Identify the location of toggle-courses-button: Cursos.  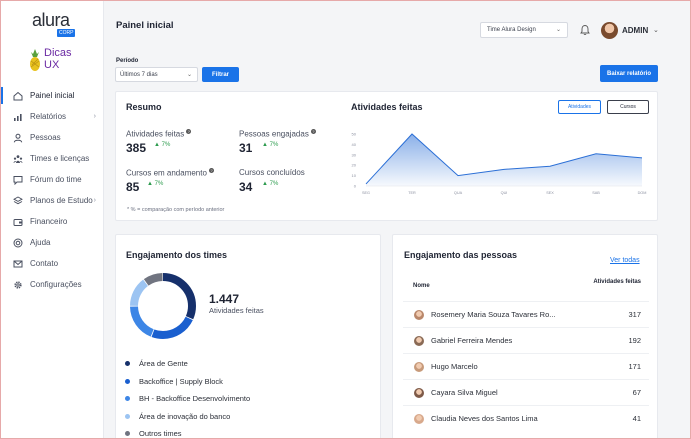
(628, 107).